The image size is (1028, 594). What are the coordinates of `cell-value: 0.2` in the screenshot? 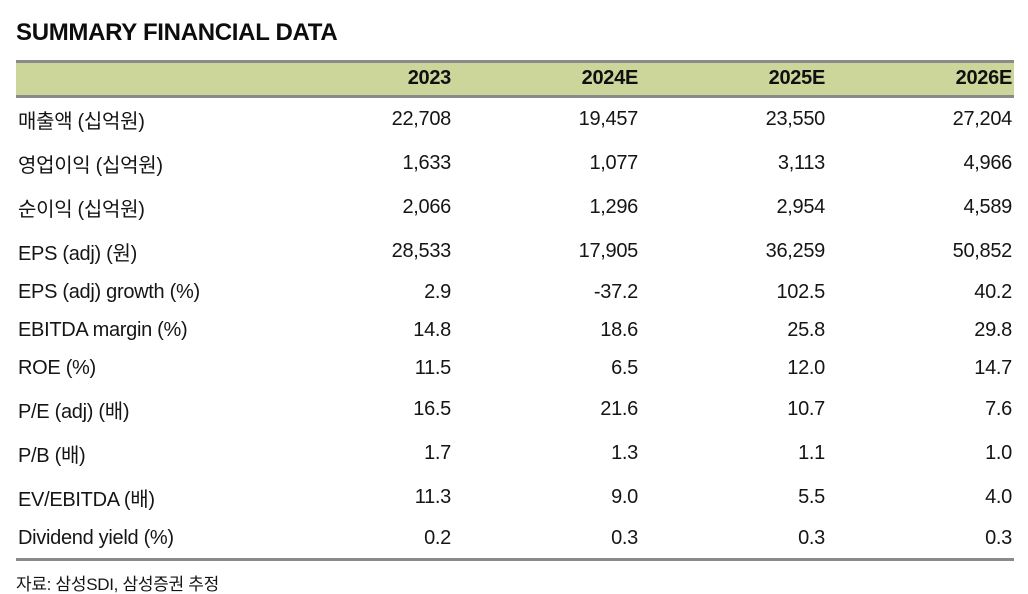 It's located at (359, 540).